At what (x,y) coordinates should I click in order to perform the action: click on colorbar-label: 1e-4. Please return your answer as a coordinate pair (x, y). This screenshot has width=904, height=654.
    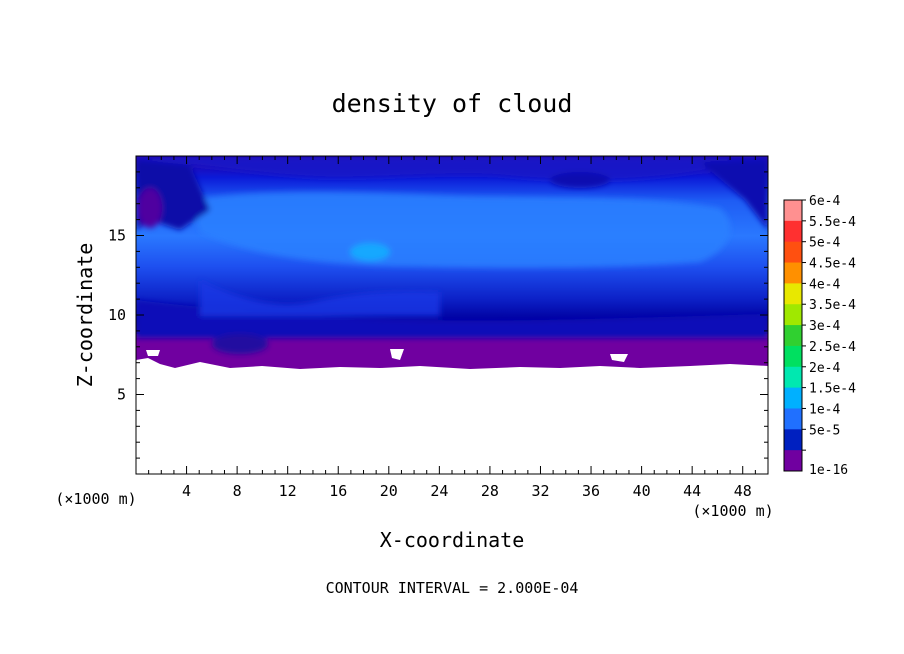
    Looking at the image, I should click on (824, 409).